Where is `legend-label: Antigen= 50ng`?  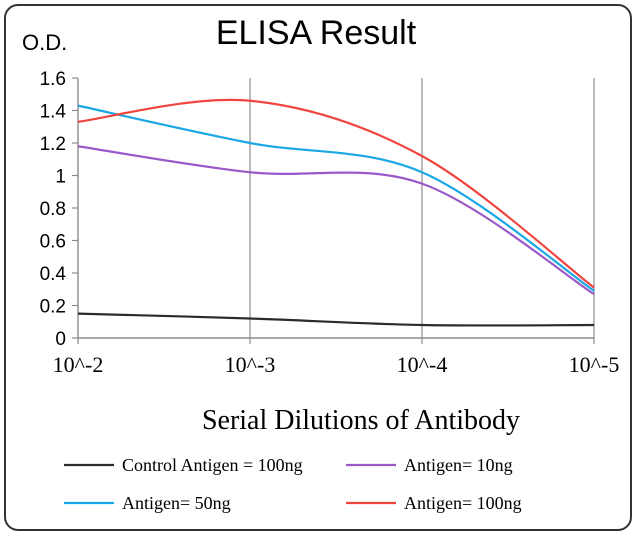 legend-label: Antigen= 50ng is located at coordinates (176, 503).